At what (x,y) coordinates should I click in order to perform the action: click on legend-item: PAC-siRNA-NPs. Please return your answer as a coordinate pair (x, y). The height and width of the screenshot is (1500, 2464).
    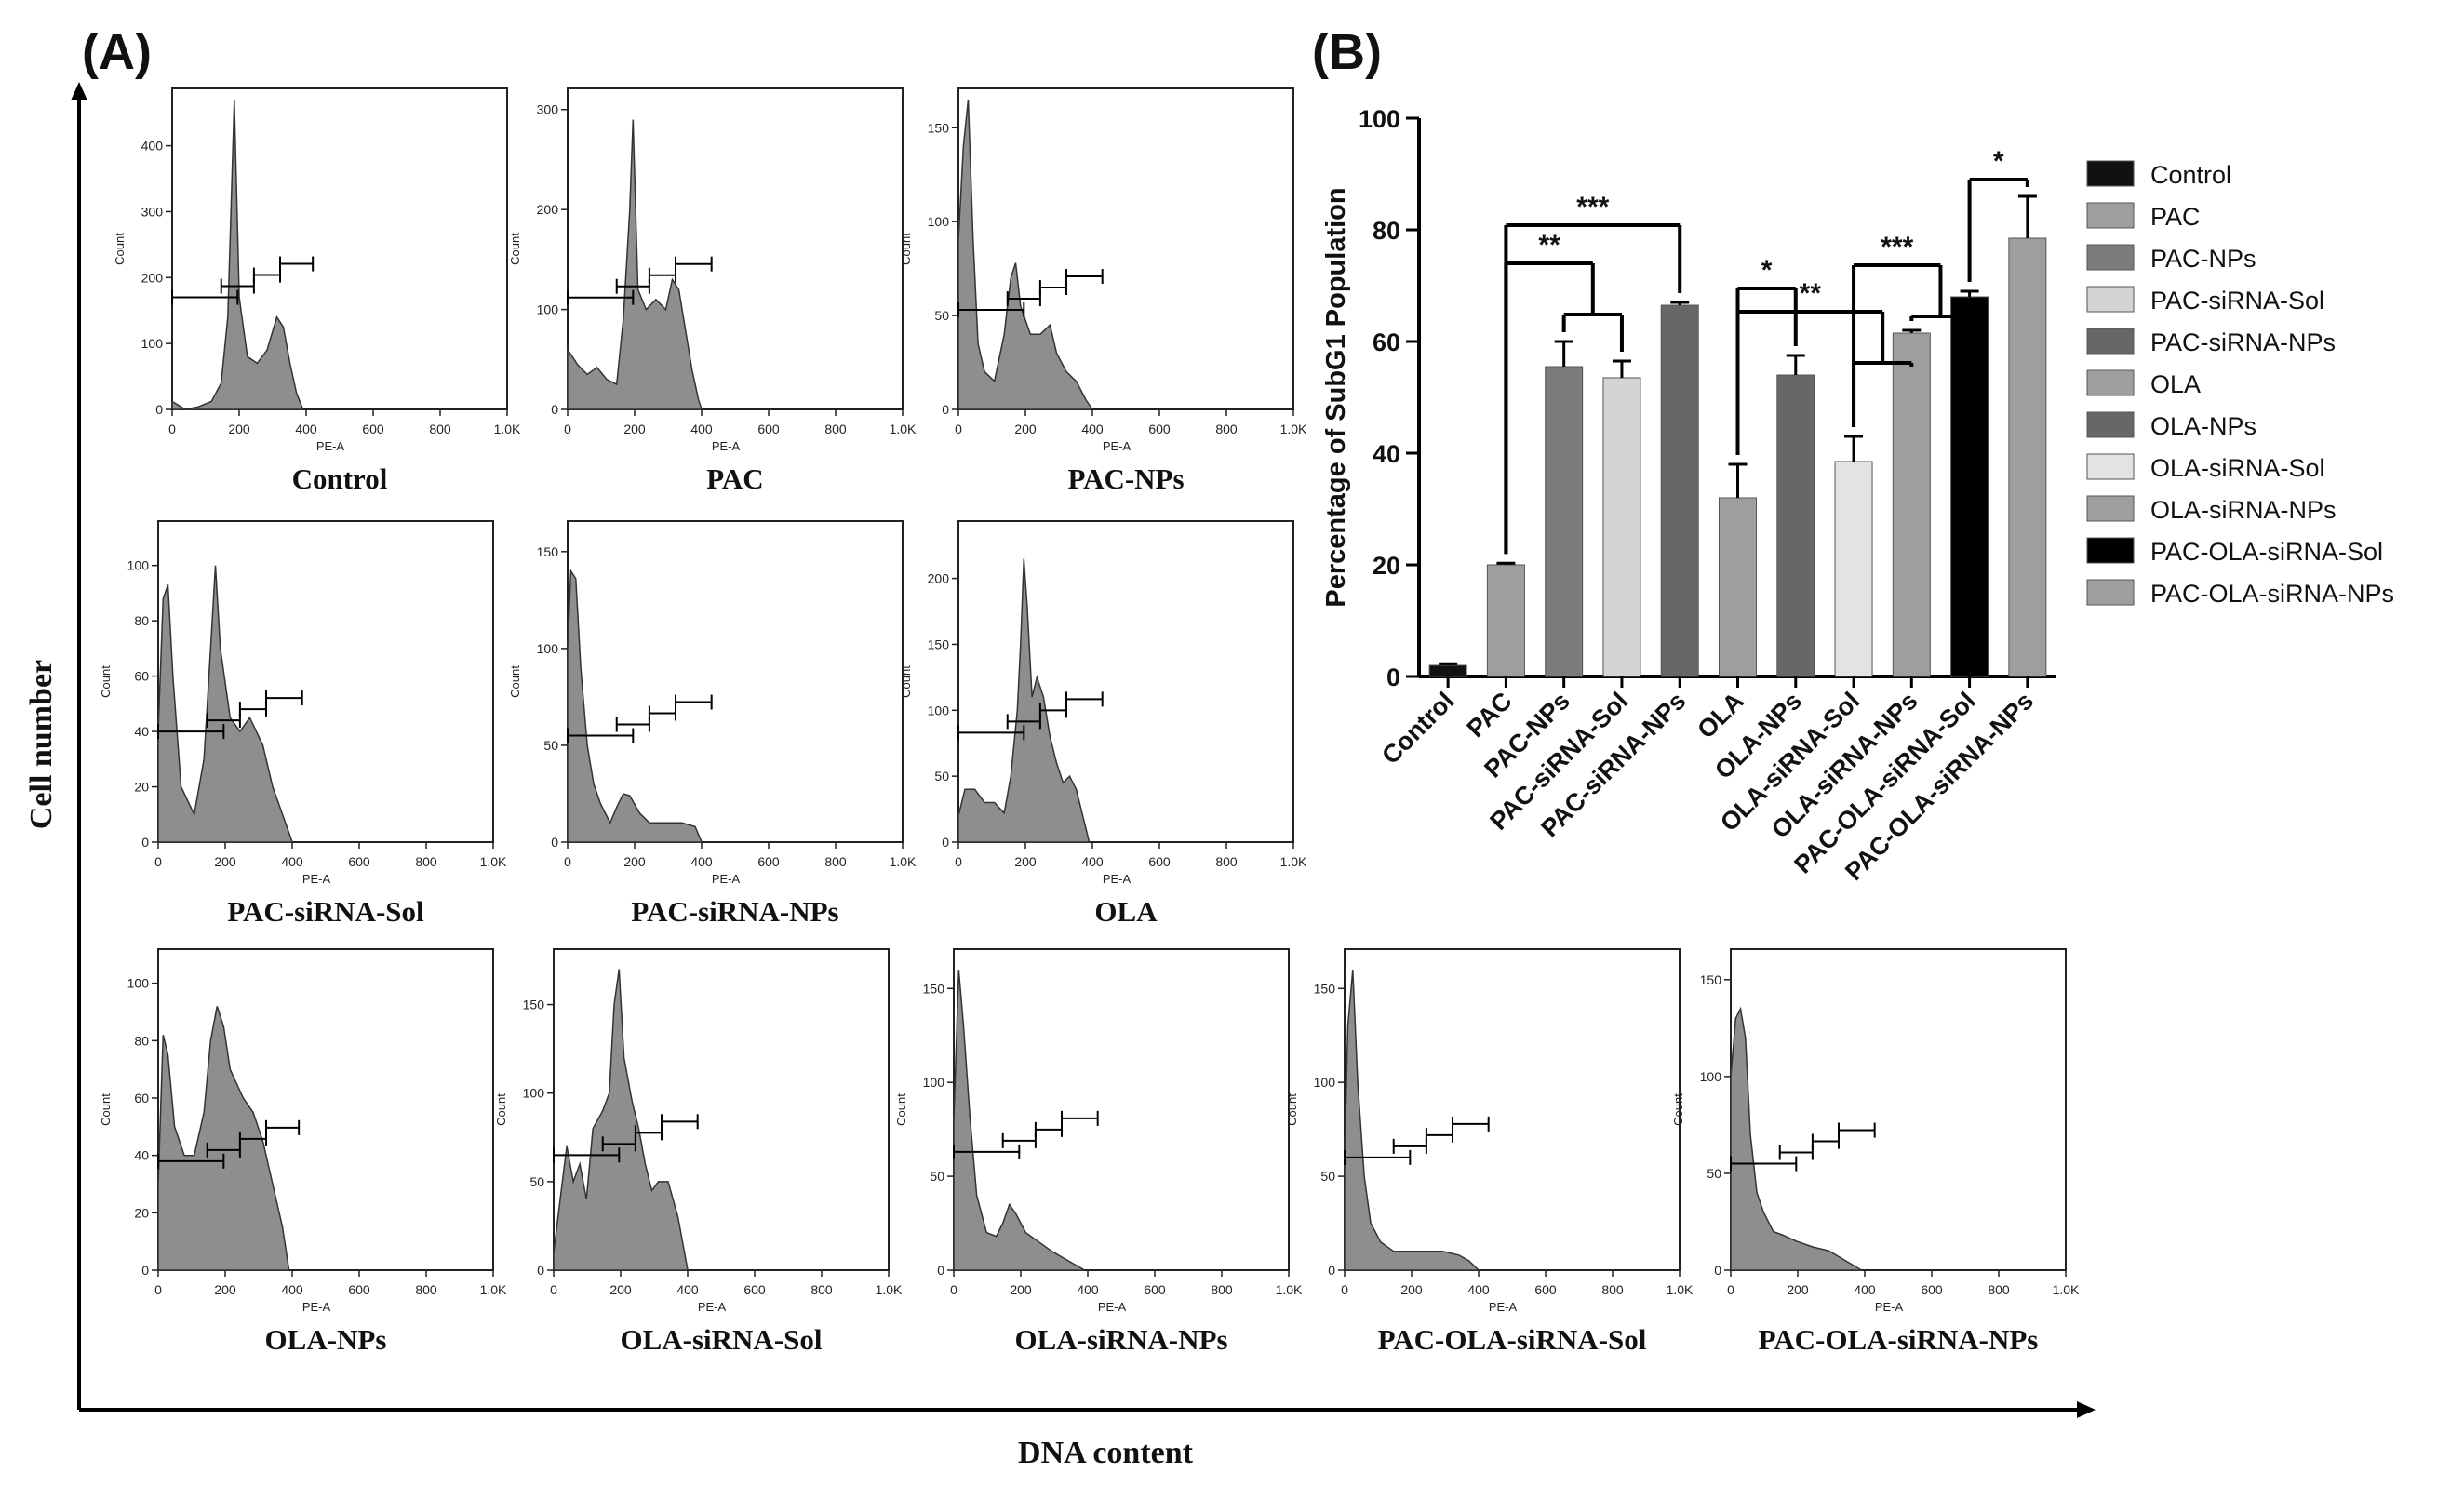
    Looking at the image, I should click on (2211, 342).